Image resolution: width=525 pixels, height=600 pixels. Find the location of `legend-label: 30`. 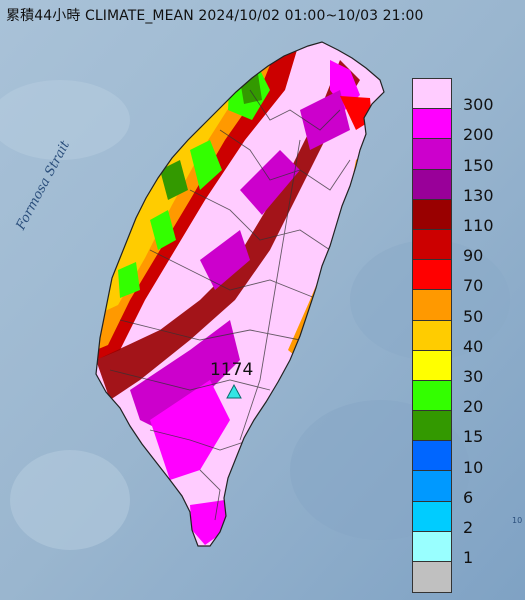

legend-label: 30 is located at coordinates (473, 376).